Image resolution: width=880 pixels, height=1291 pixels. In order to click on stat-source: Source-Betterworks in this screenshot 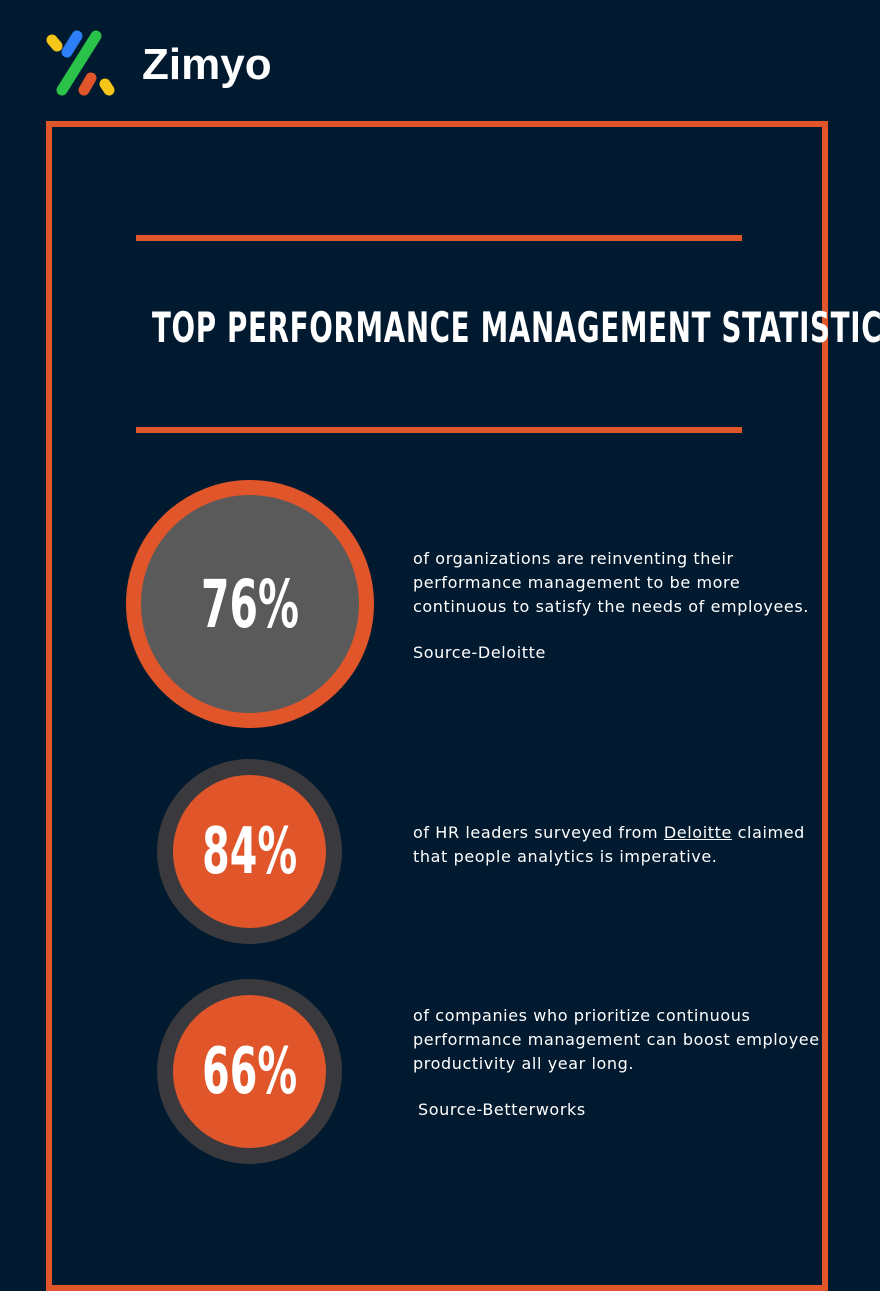, I will do `click(502, 1109)`.